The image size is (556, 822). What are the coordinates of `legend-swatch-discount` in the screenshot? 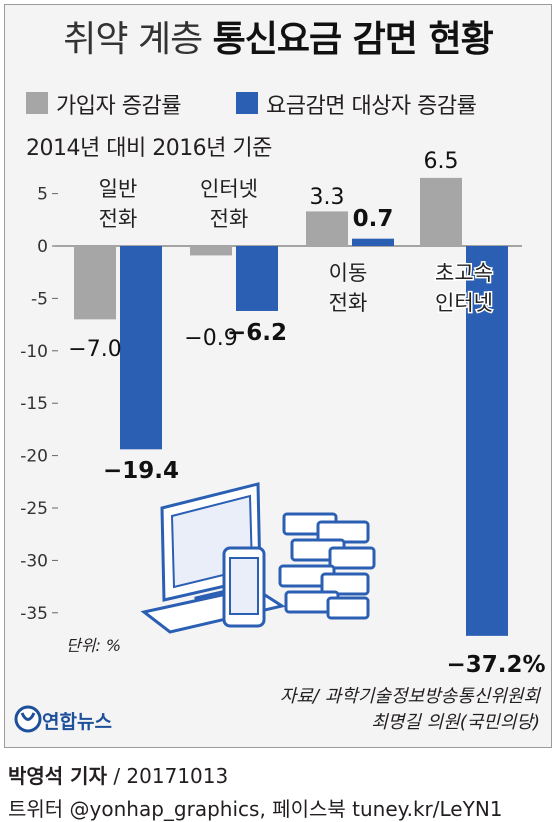 It's located at (247, 103).